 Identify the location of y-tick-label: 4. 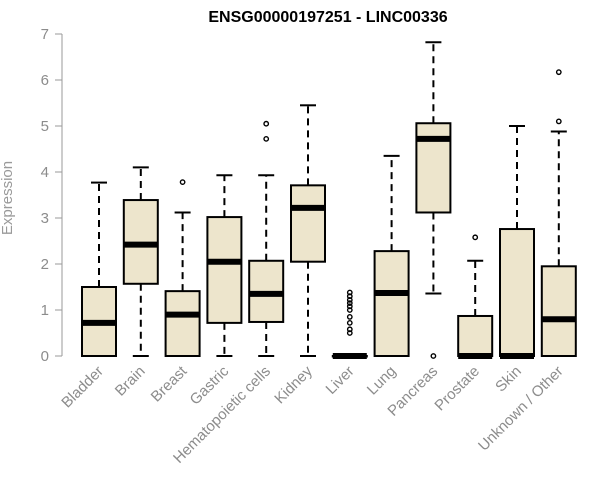
(45, 172).